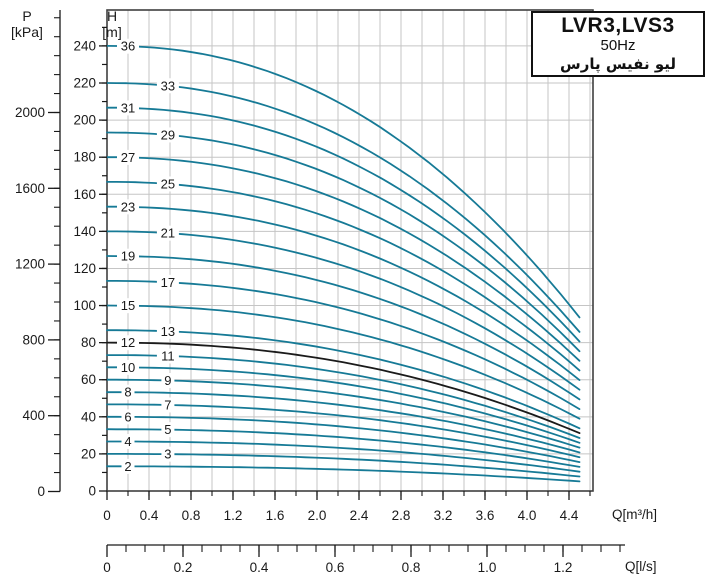 Image resolution: width=713 pixels, height=583 pixels. Describe the element at coordinates (487, 567) in the screenshot. I see `svg-text: 1.0` at that location.